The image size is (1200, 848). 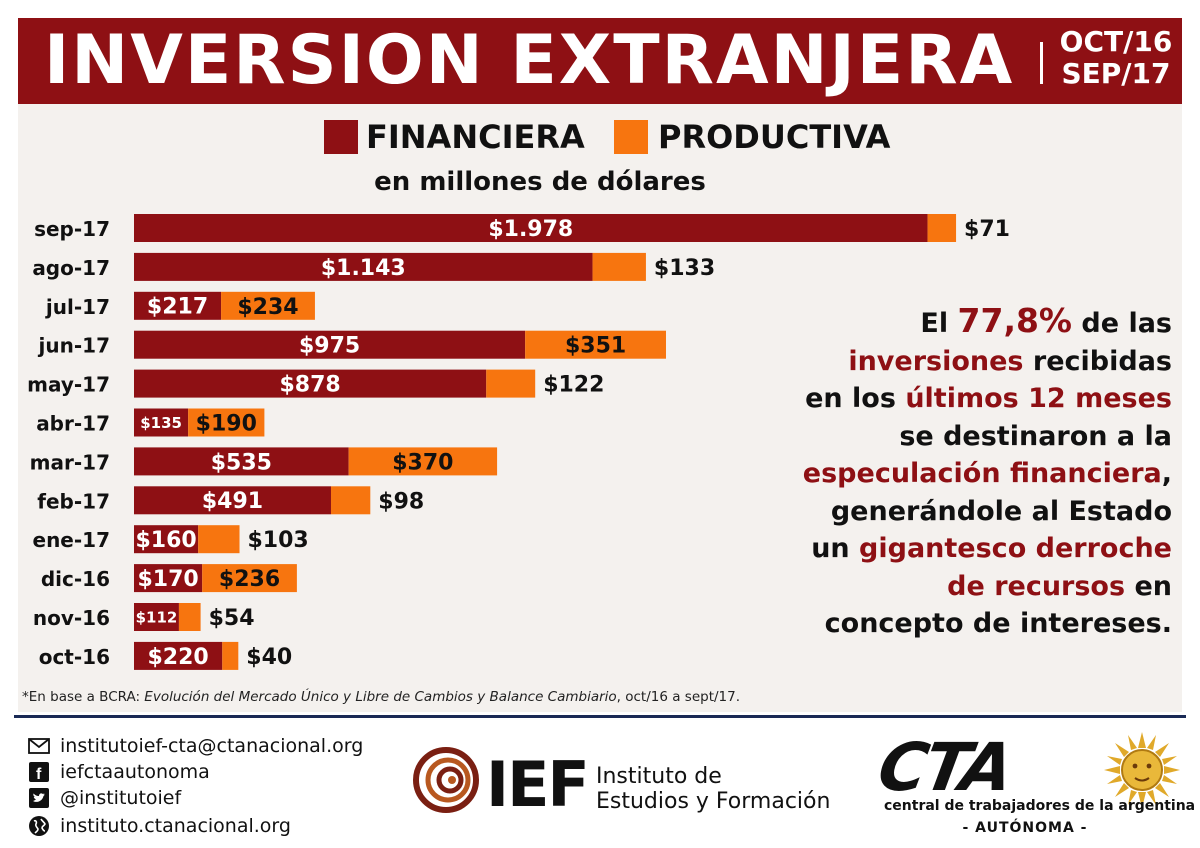 What do you see at coordinates (540, 182) in the screenshot?
I see `chart-subtitle: en millones de dólares` at bounding box center [540, 182].